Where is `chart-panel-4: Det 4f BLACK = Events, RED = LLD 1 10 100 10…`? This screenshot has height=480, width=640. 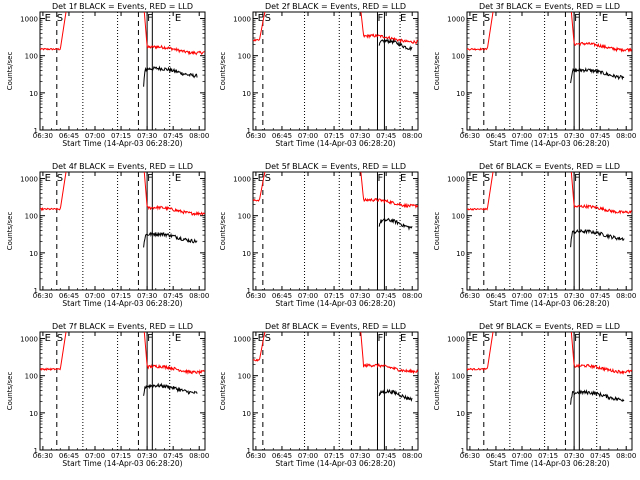 chart-panel-4: Det 4f BLACK = Events, RED = LLD 1 10 100 10… is located at coordinates (107, 235).